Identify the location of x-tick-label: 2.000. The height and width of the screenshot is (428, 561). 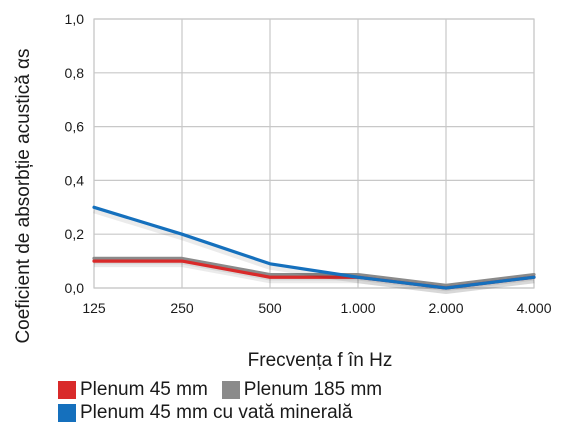
(445, 308).